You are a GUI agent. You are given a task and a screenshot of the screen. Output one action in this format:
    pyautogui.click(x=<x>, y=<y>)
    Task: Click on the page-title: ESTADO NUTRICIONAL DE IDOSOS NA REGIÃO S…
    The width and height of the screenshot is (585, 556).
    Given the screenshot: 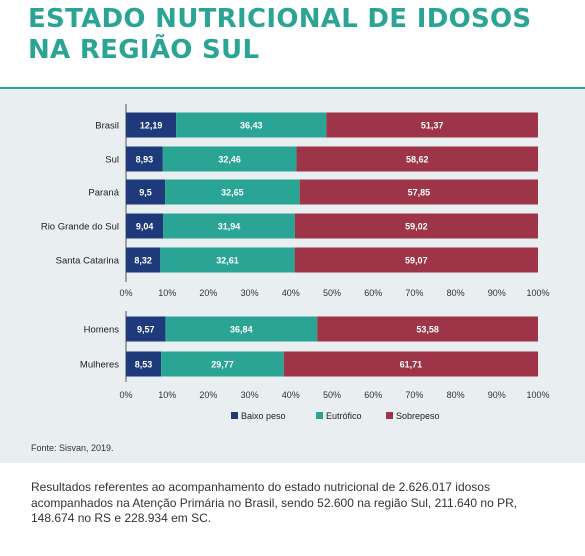 What is the action you would take?
    pyautogui.click(x=280, y=34)
    